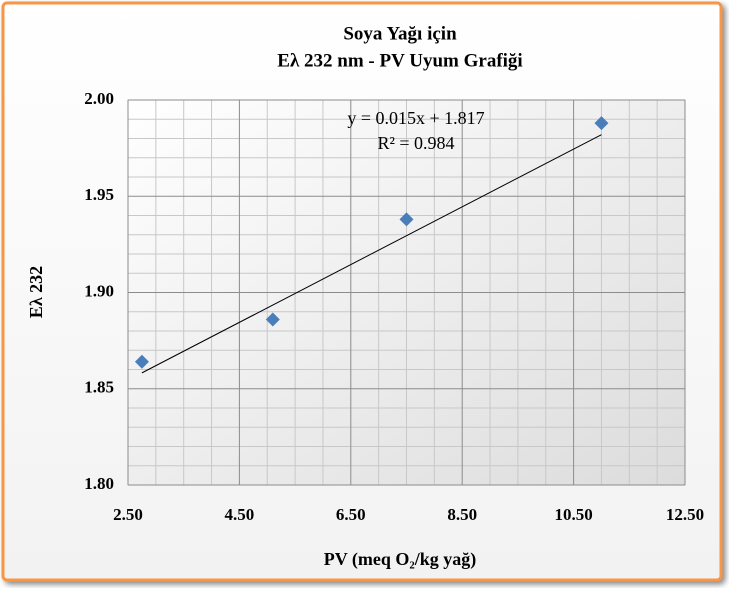 The image size is (729, 593). I want to click on x-tick-label: 10.50, so click(573, 514).